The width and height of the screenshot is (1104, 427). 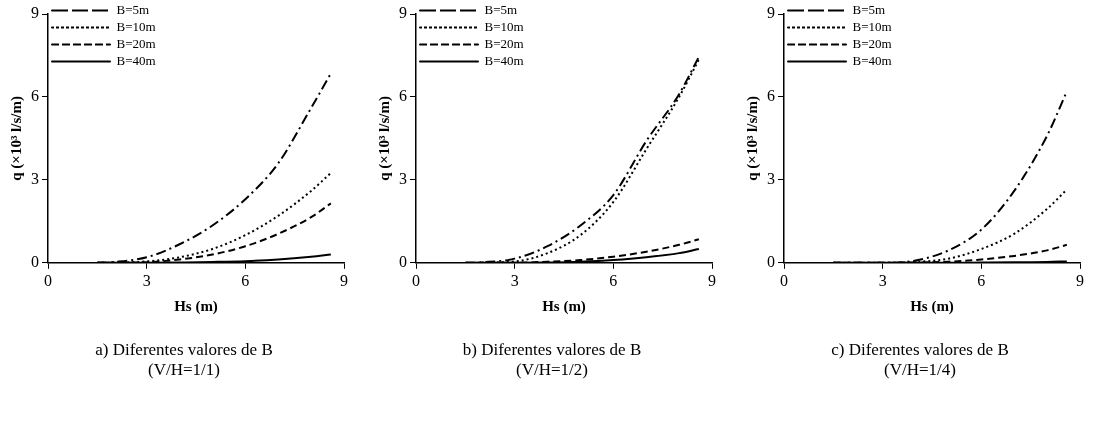 What do you see at coordinates (552, 350) in the screenshot?
I see `text: b) Diferentes valores de B` at bounding box center [552, 350].